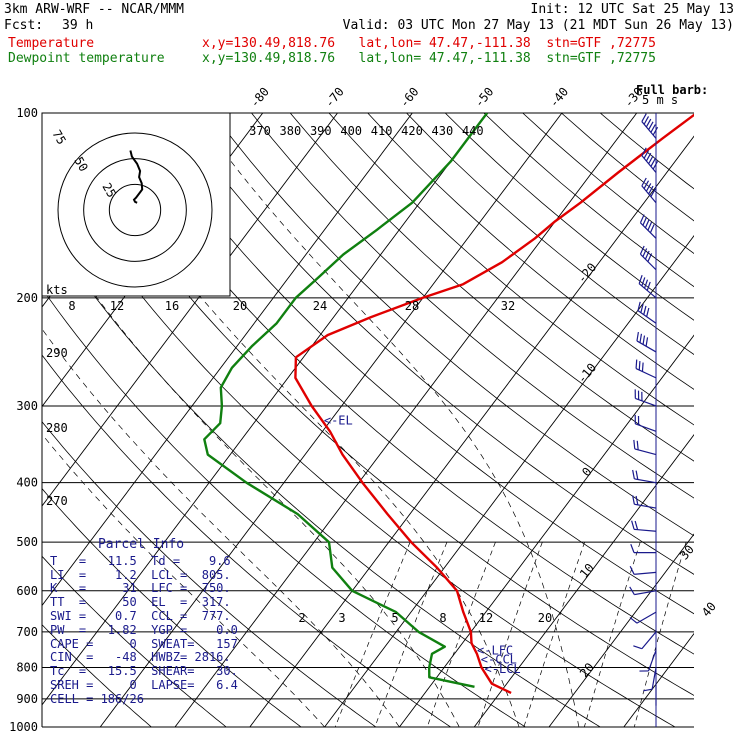 This screenshot has height=740, width=740. I want to click on hodograph-ring-label: 50, so click(80, 165).